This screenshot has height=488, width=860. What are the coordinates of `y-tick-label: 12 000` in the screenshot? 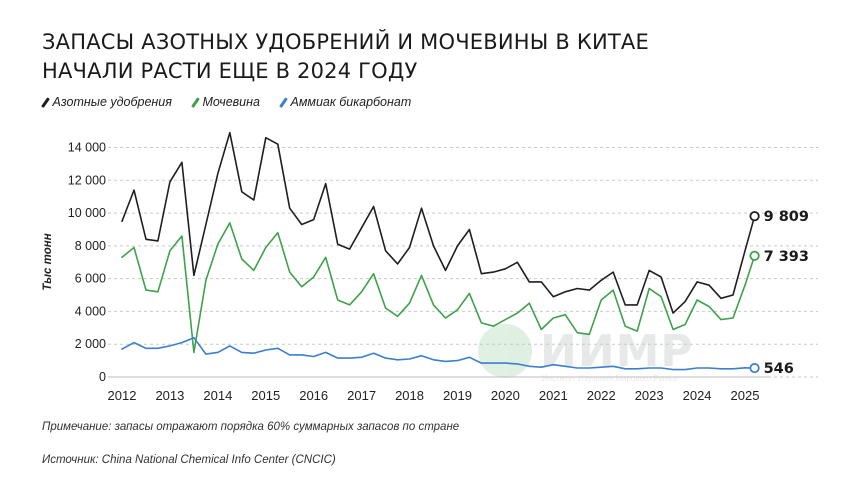 It's located at (87, 180).